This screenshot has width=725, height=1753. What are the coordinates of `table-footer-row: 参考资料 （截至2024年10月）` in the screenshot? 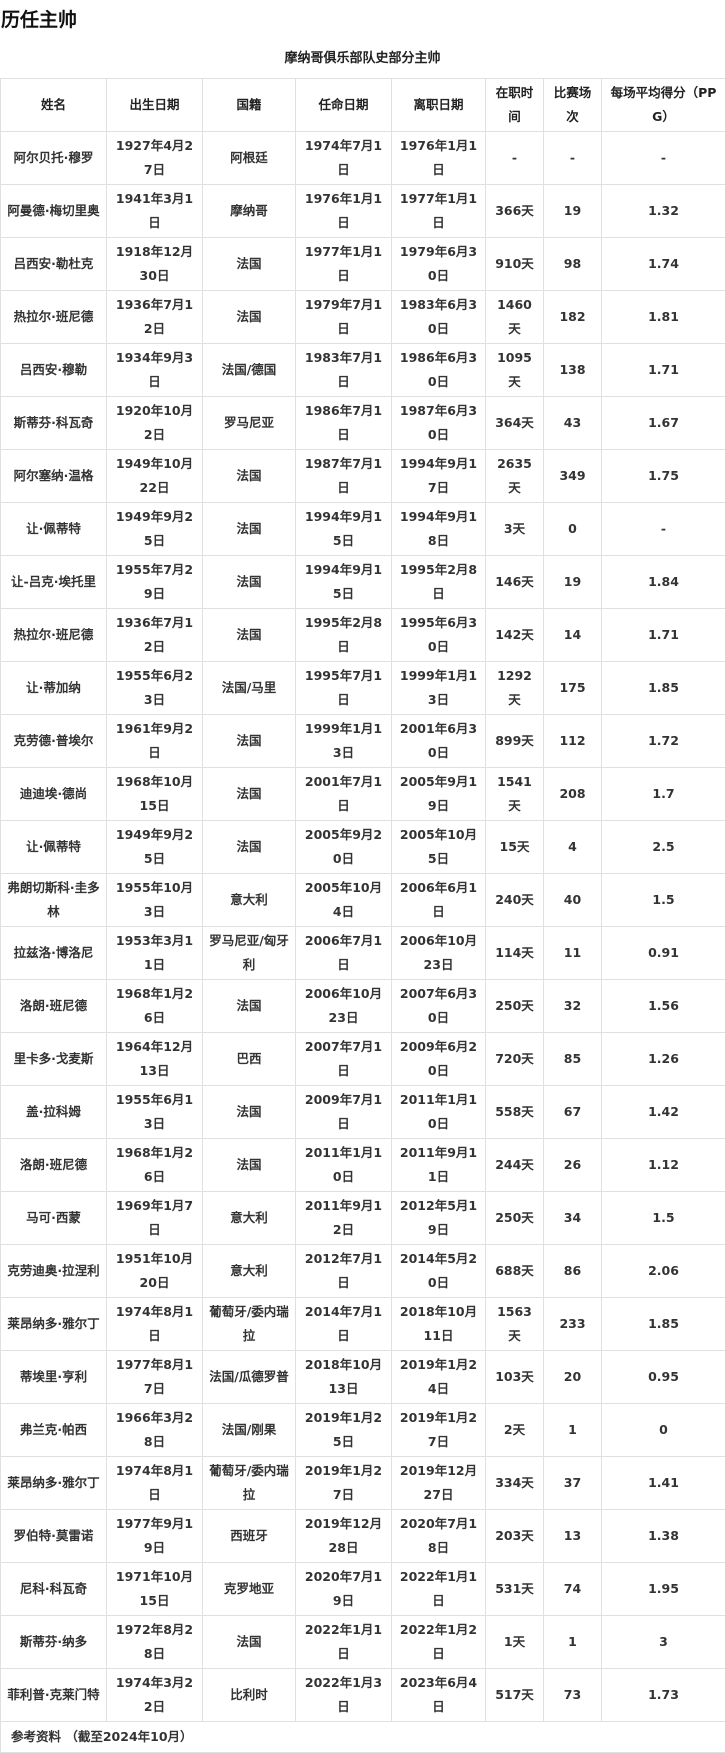 It's located at (363, 1737).